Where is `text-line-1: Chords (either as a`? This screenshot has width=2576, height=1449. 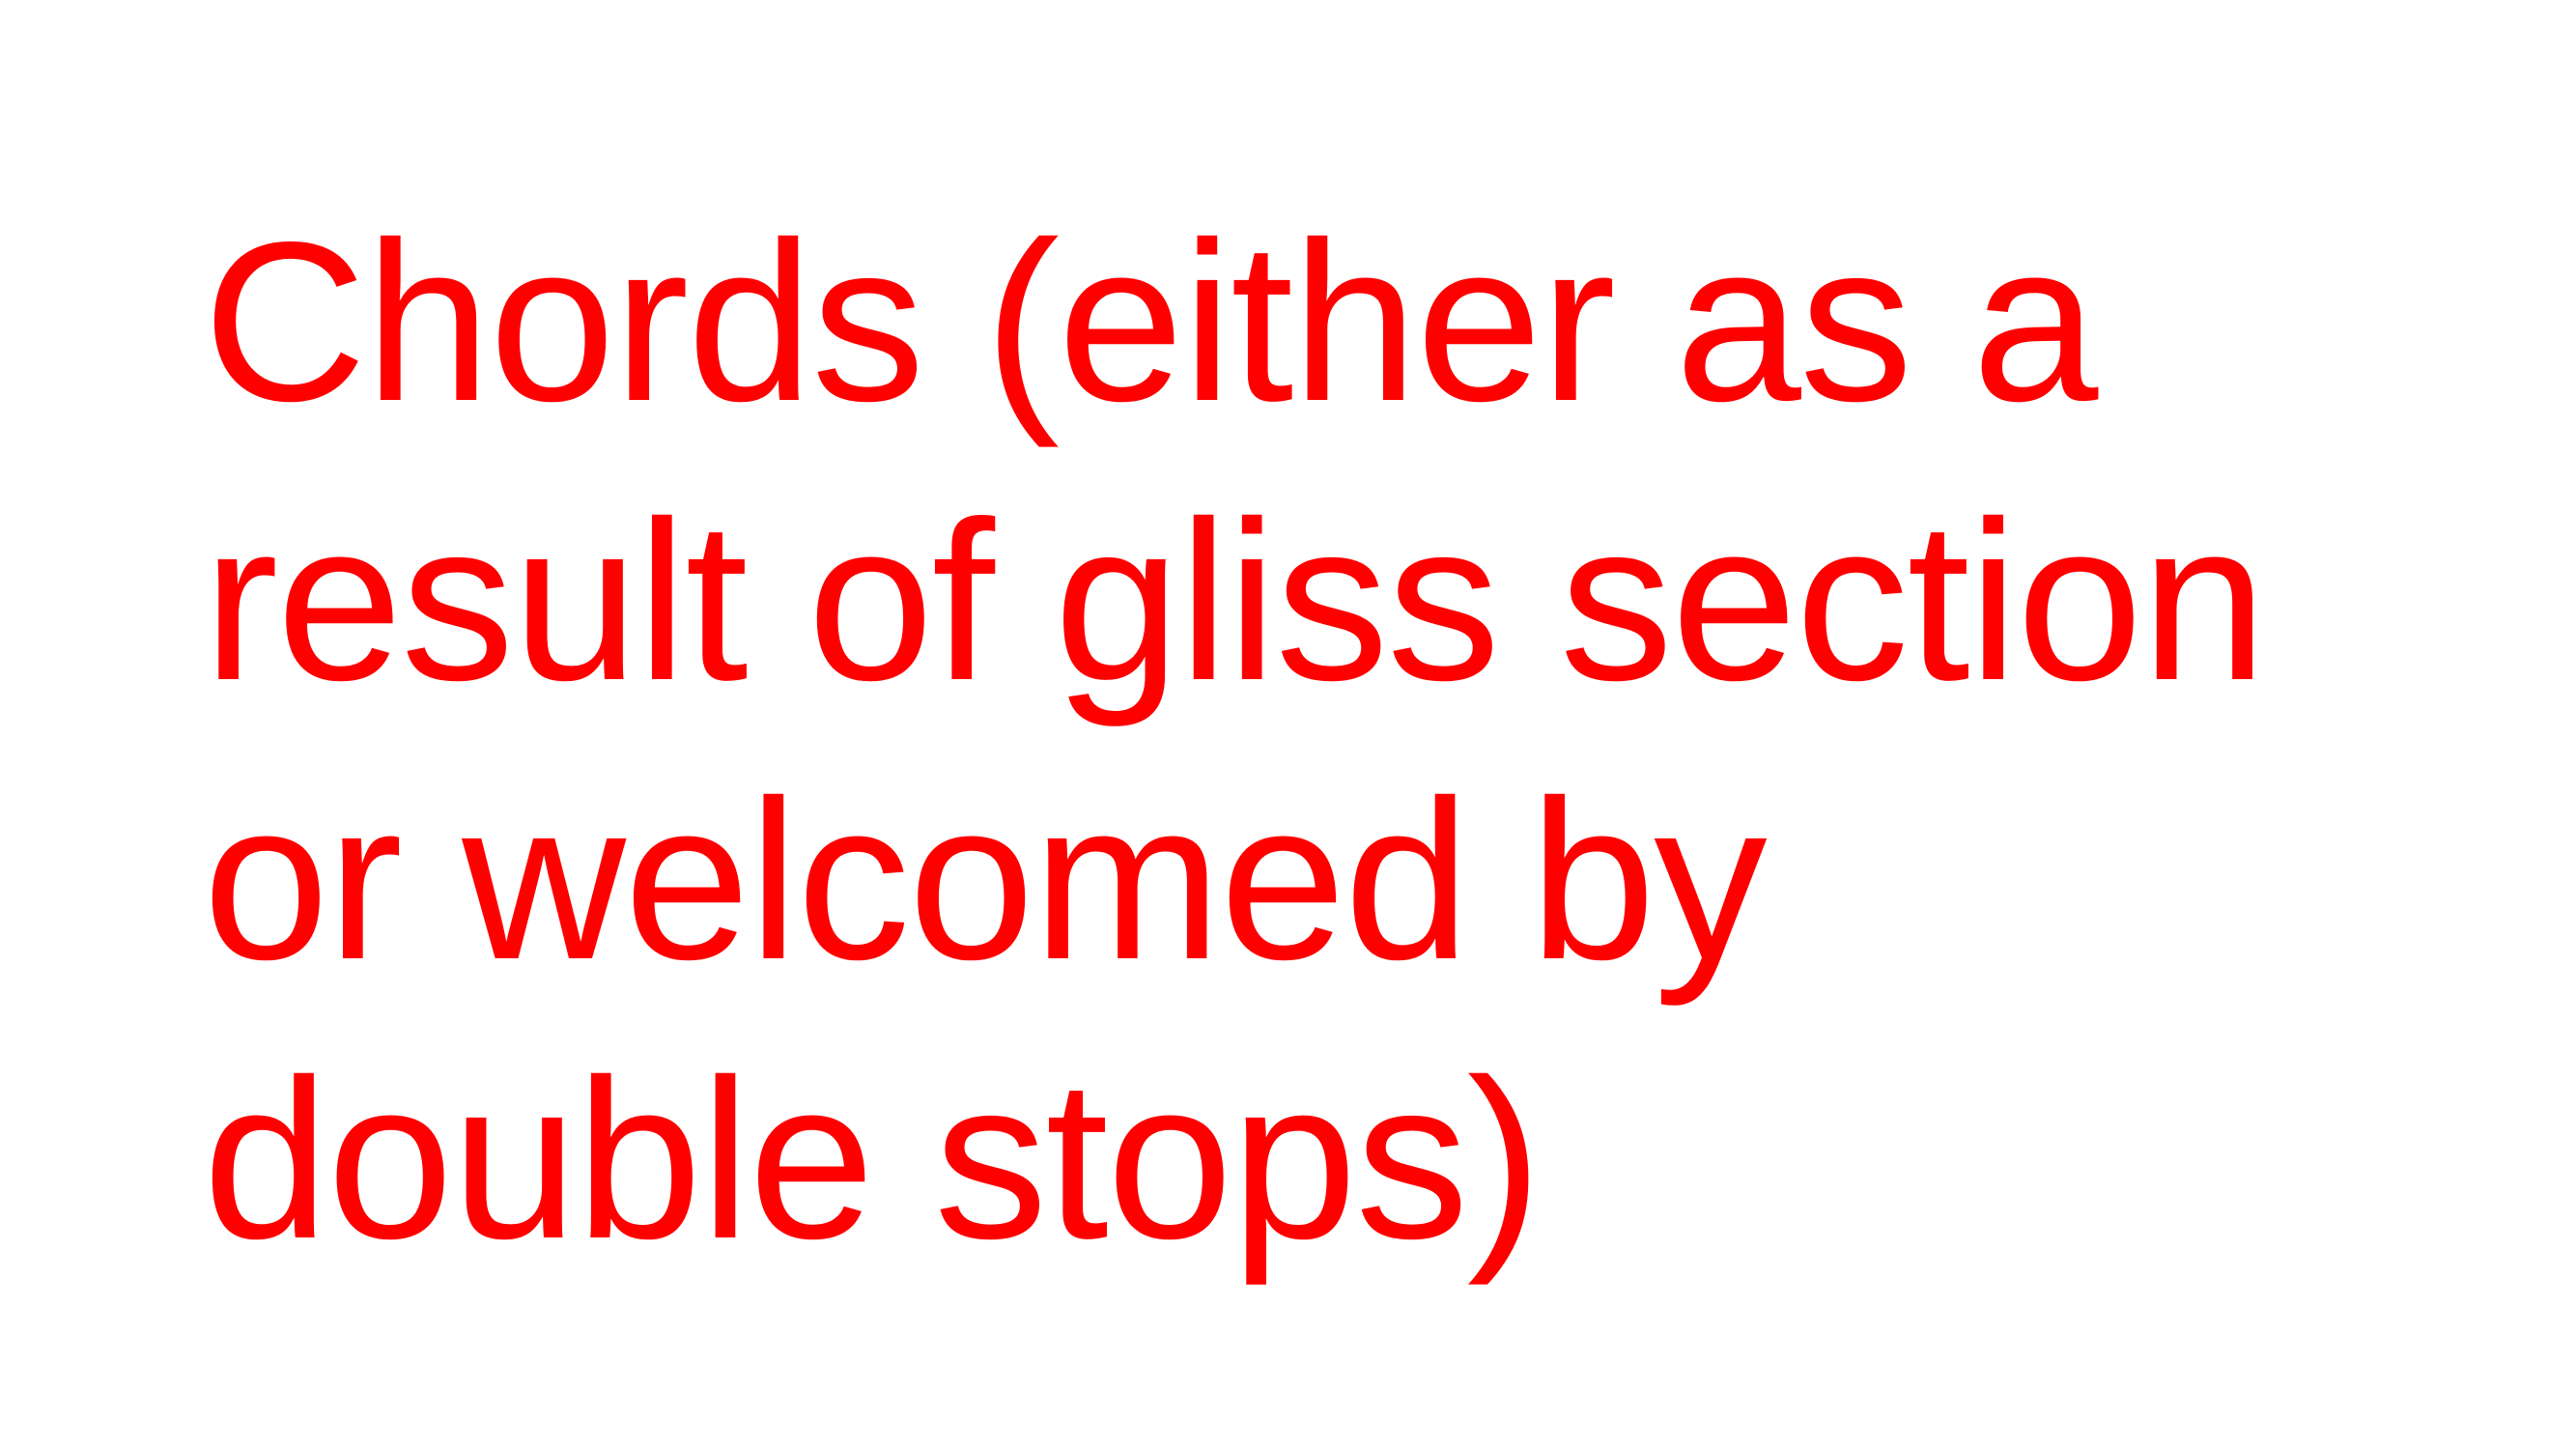 text-line-1: Chords (either as a is located at coordinates (1150, 321).